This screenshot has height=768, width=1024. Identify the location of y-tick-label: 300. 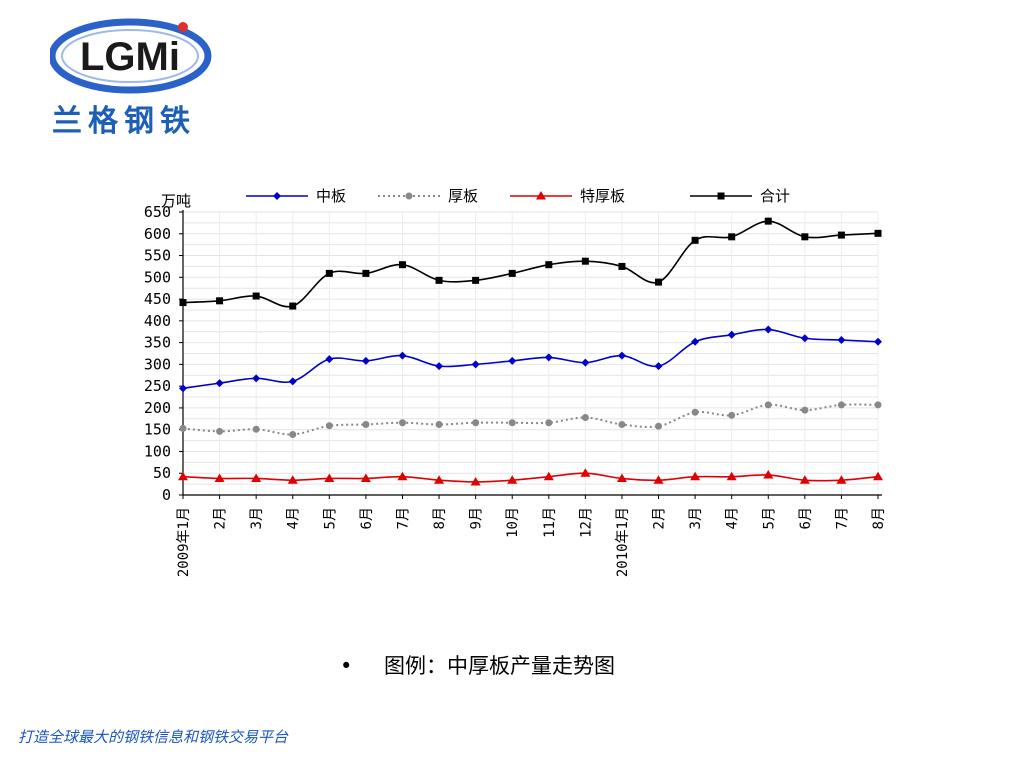
(157, 364).